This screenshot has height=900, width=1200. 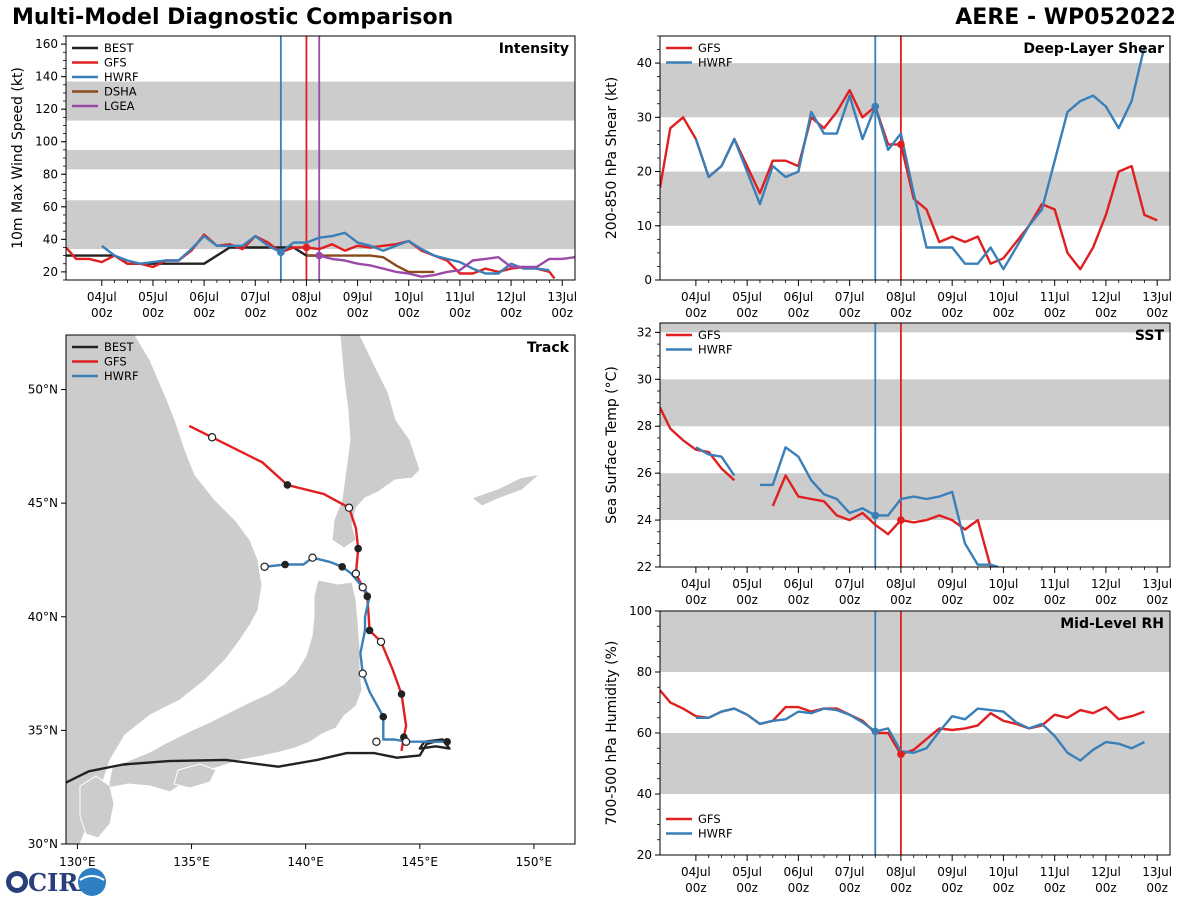 I want to click on sst-series-hwrf, so click(x=847, y=506).